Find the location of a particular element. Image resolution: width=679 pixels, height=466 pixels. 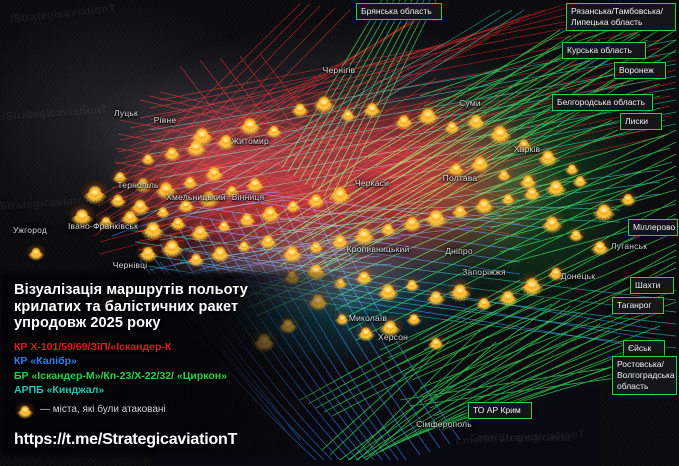

legend-attacked-cities: — міста, які були атаковані is located at coordinates (164, 410).